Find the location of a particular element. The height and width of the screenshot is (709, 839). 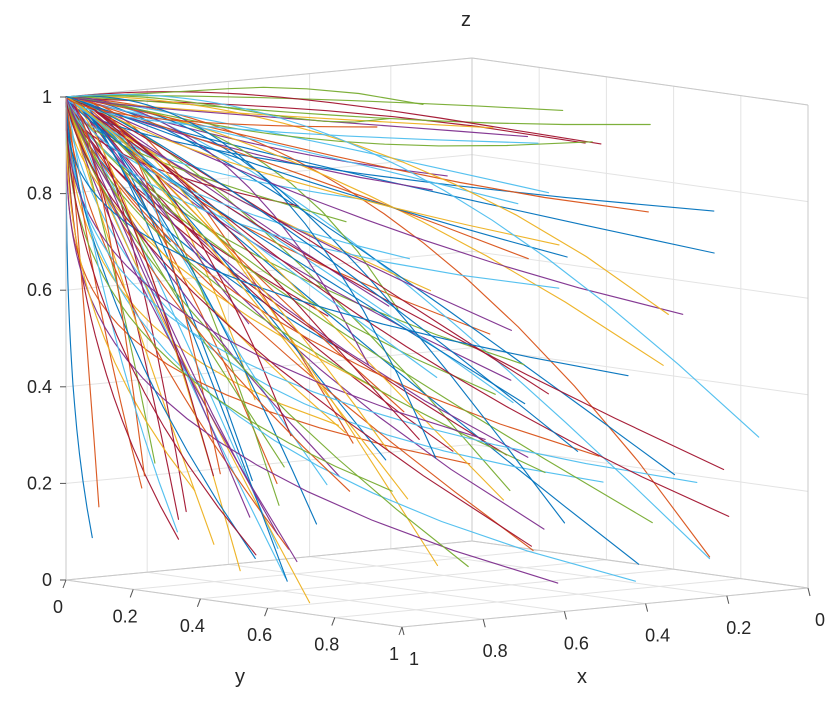

y-tick-label: 0.4 is located at coordinates (192, 626).